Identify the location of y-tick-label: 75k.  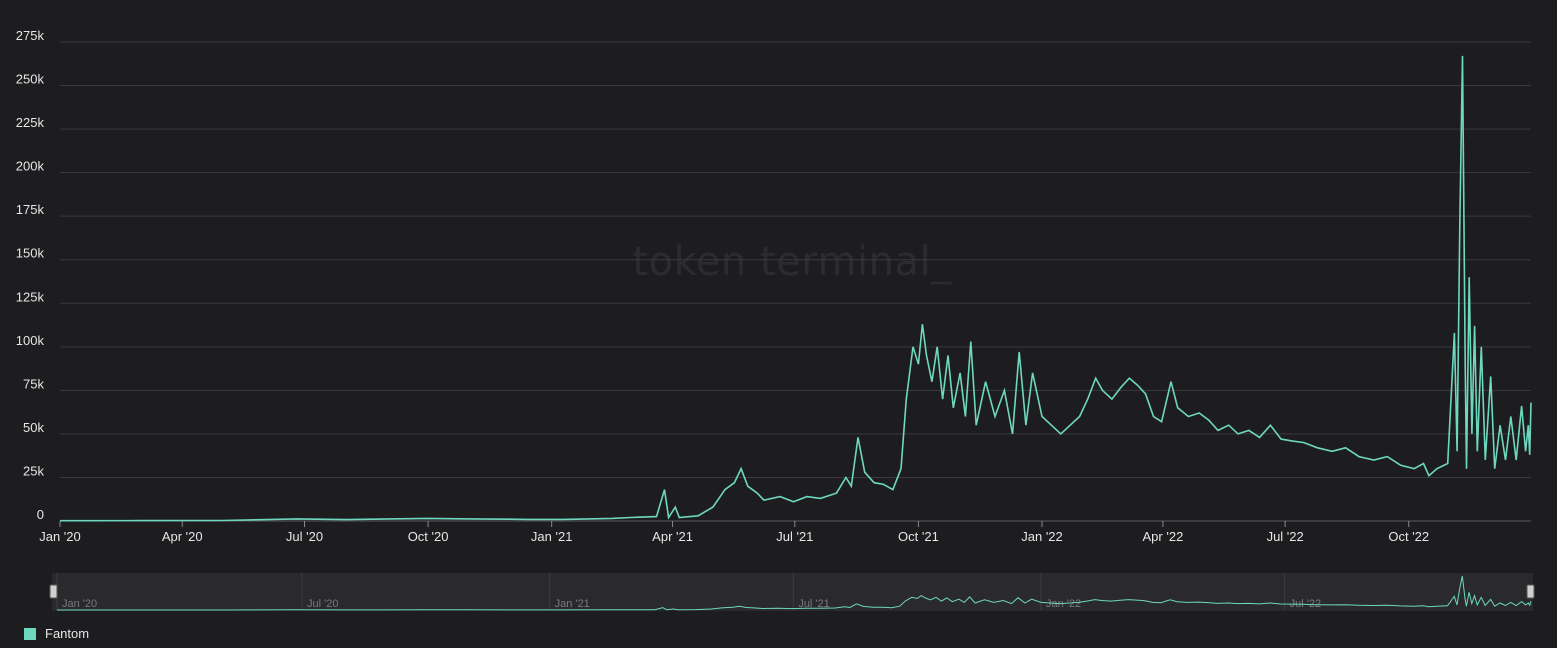
(33, 383).